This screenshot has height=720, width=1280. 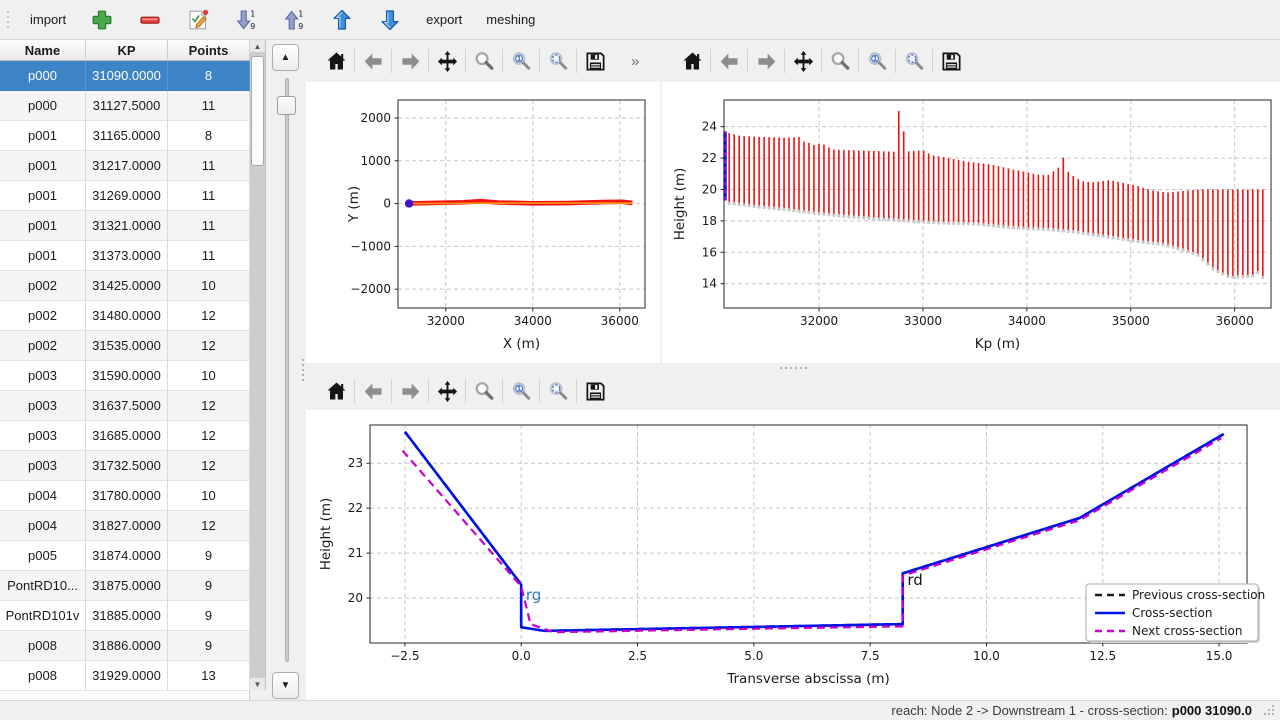 I want to click on scroll-down-button: ▼, so click(x=257, y=684).